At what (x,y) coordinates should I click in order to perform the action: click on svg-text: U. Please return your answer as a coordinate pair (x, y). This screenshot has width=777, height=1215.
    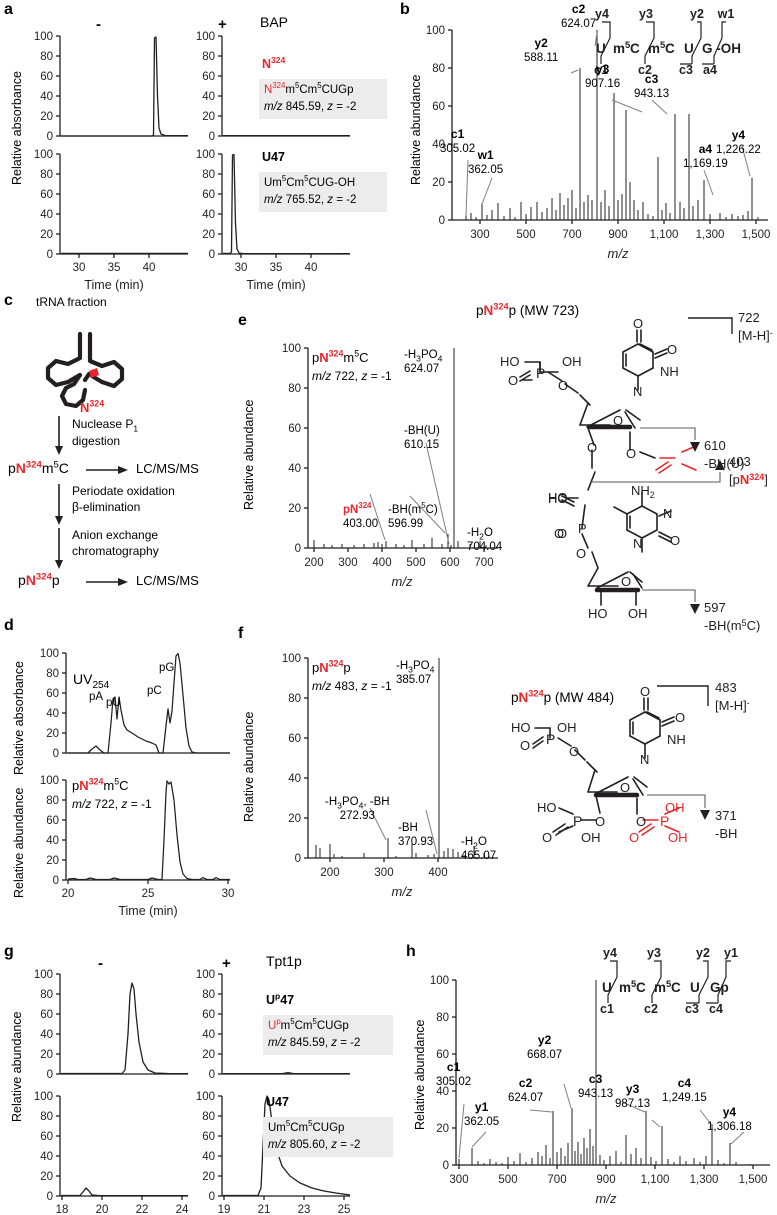
    Looking at the image, I should click on (689, 48).